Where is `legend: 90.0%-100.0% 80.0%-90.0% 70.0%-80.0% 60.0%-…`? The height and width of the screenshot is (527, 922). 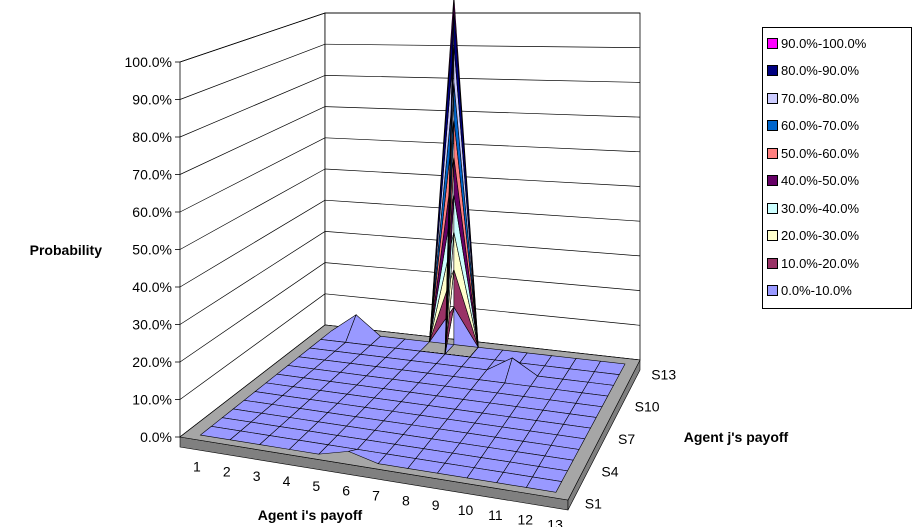
legend: 90.0%-100.0% 80.0%-90.0% 70.0%-80.0% 60.0%-… is located at coordinates (837, 168).